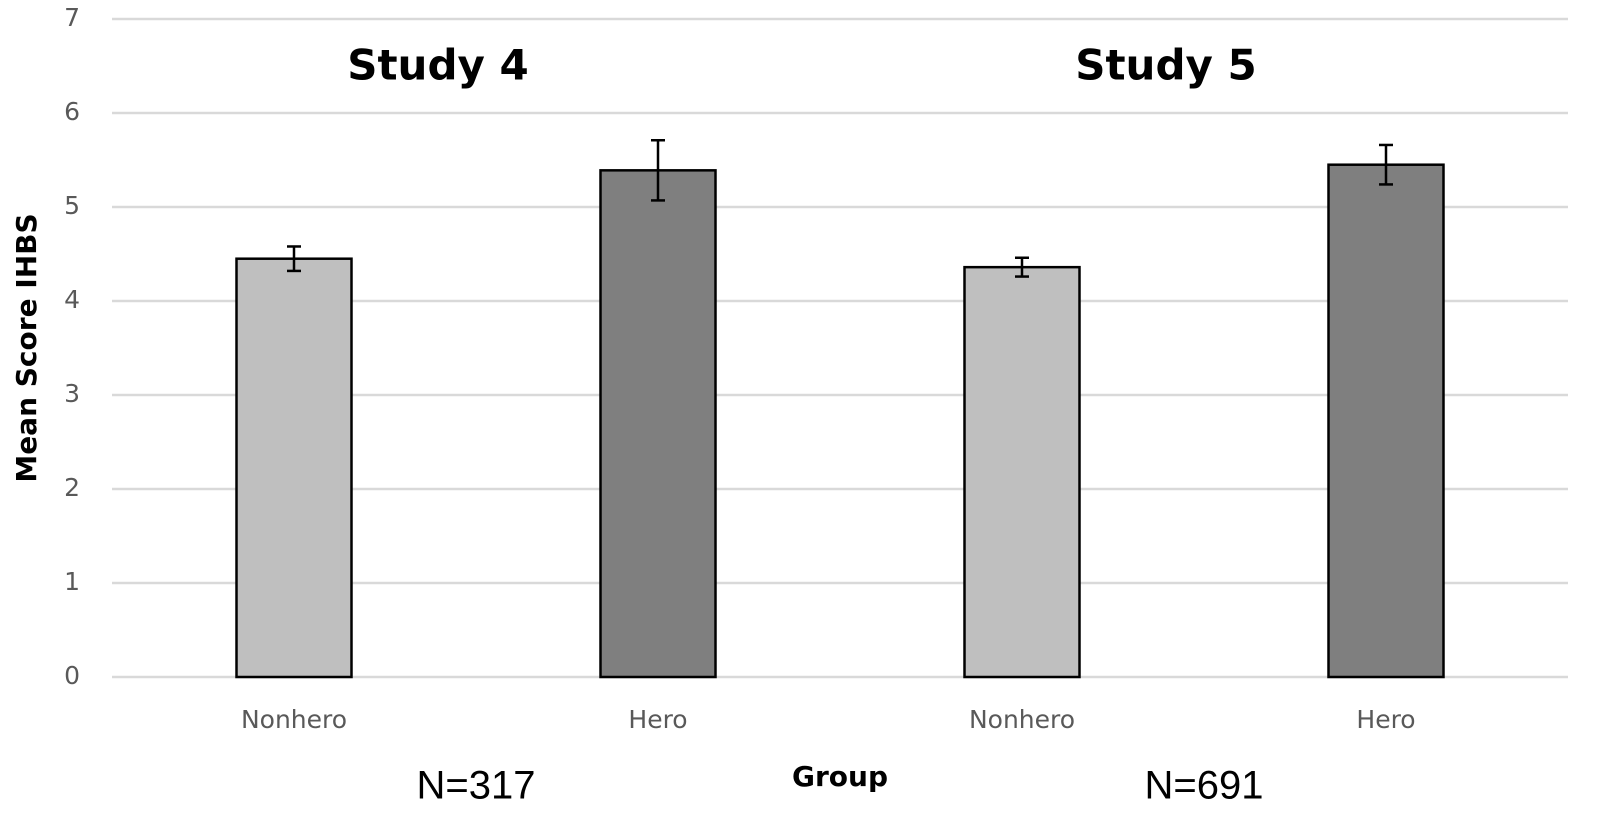  I want to click on y-tick-label: 4, so click(72, 299).